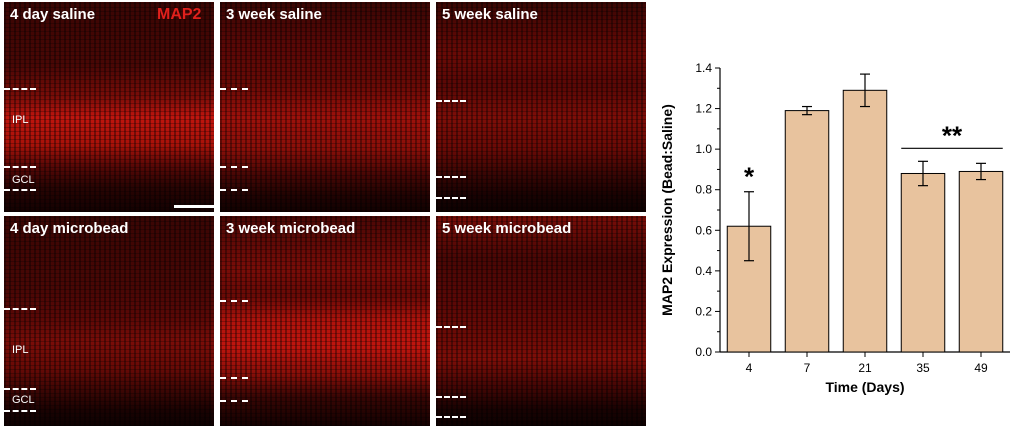 The height and width of the screenshot is (431, 1024). I want to click on panel-caption: 3 week saline, so click(274, 14).